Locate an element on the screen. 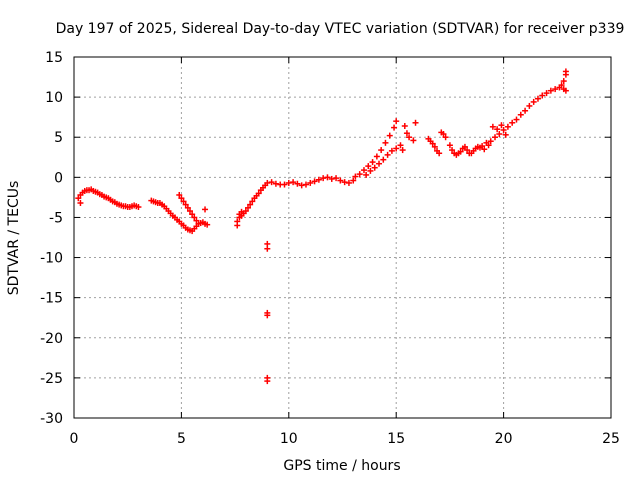 This screenshot has height=480, width=640. y-tick-label: 0 is located at coordinates (58, 178).